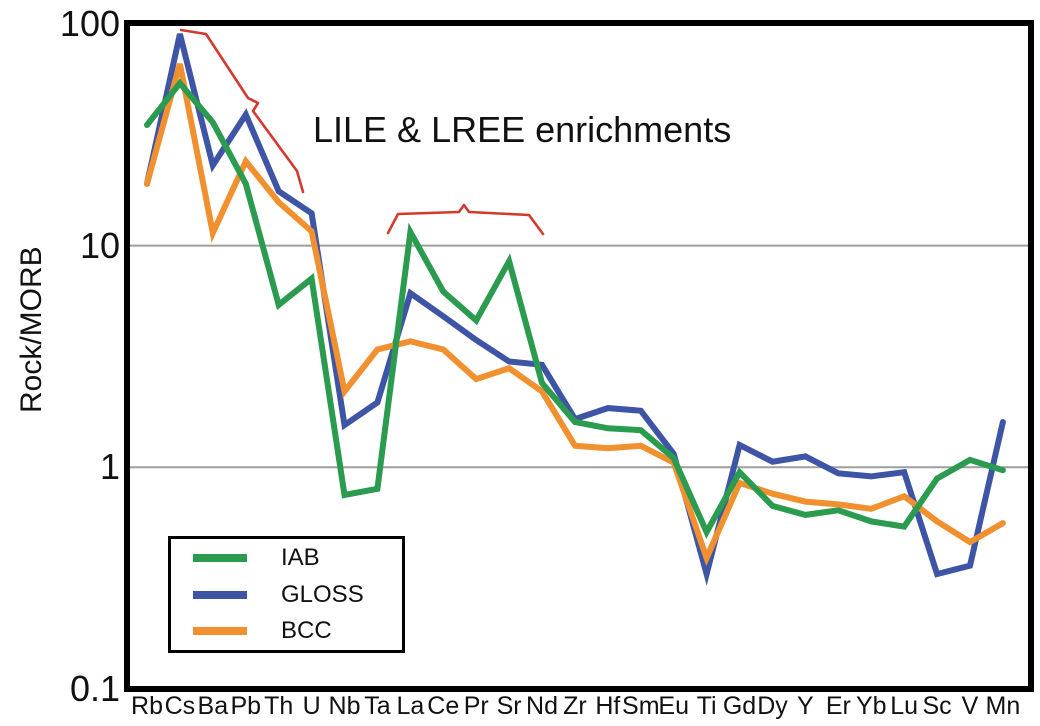 This screenshot has width=1040, height=726. What do you see at coordinates (522, 129) in the screenshot?
I see `annotation-lile-lree: LILE & LREE enrichments` at bounding box center [522, 129].